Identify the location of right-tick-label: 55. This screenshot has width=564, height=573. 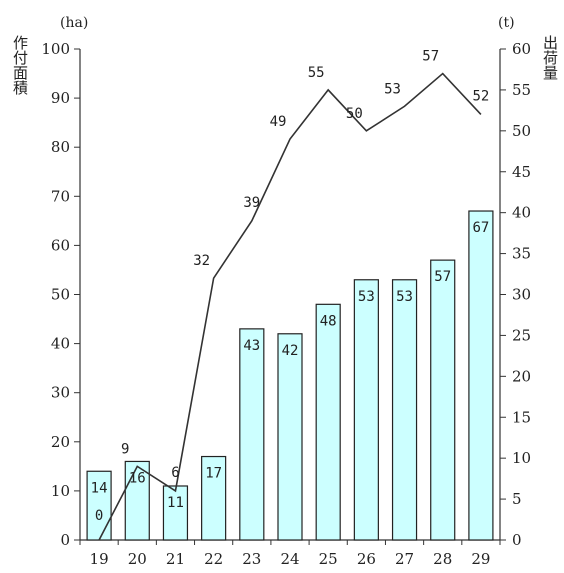
(521, 90).